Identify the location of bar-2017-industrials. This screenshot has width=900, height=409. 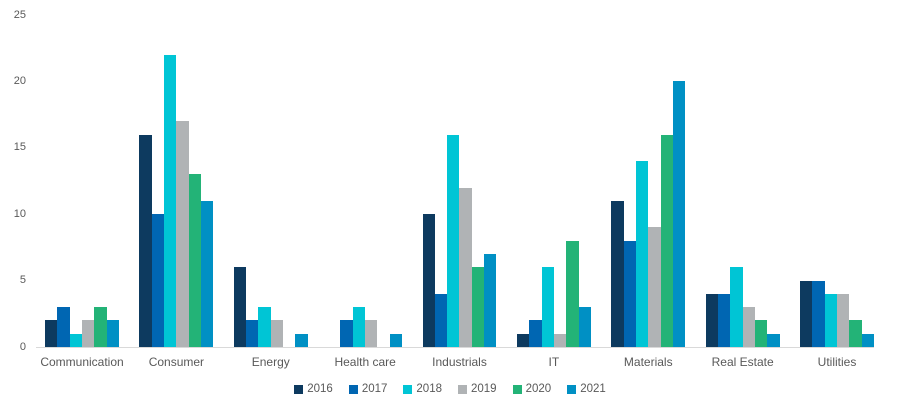
(441, 320).